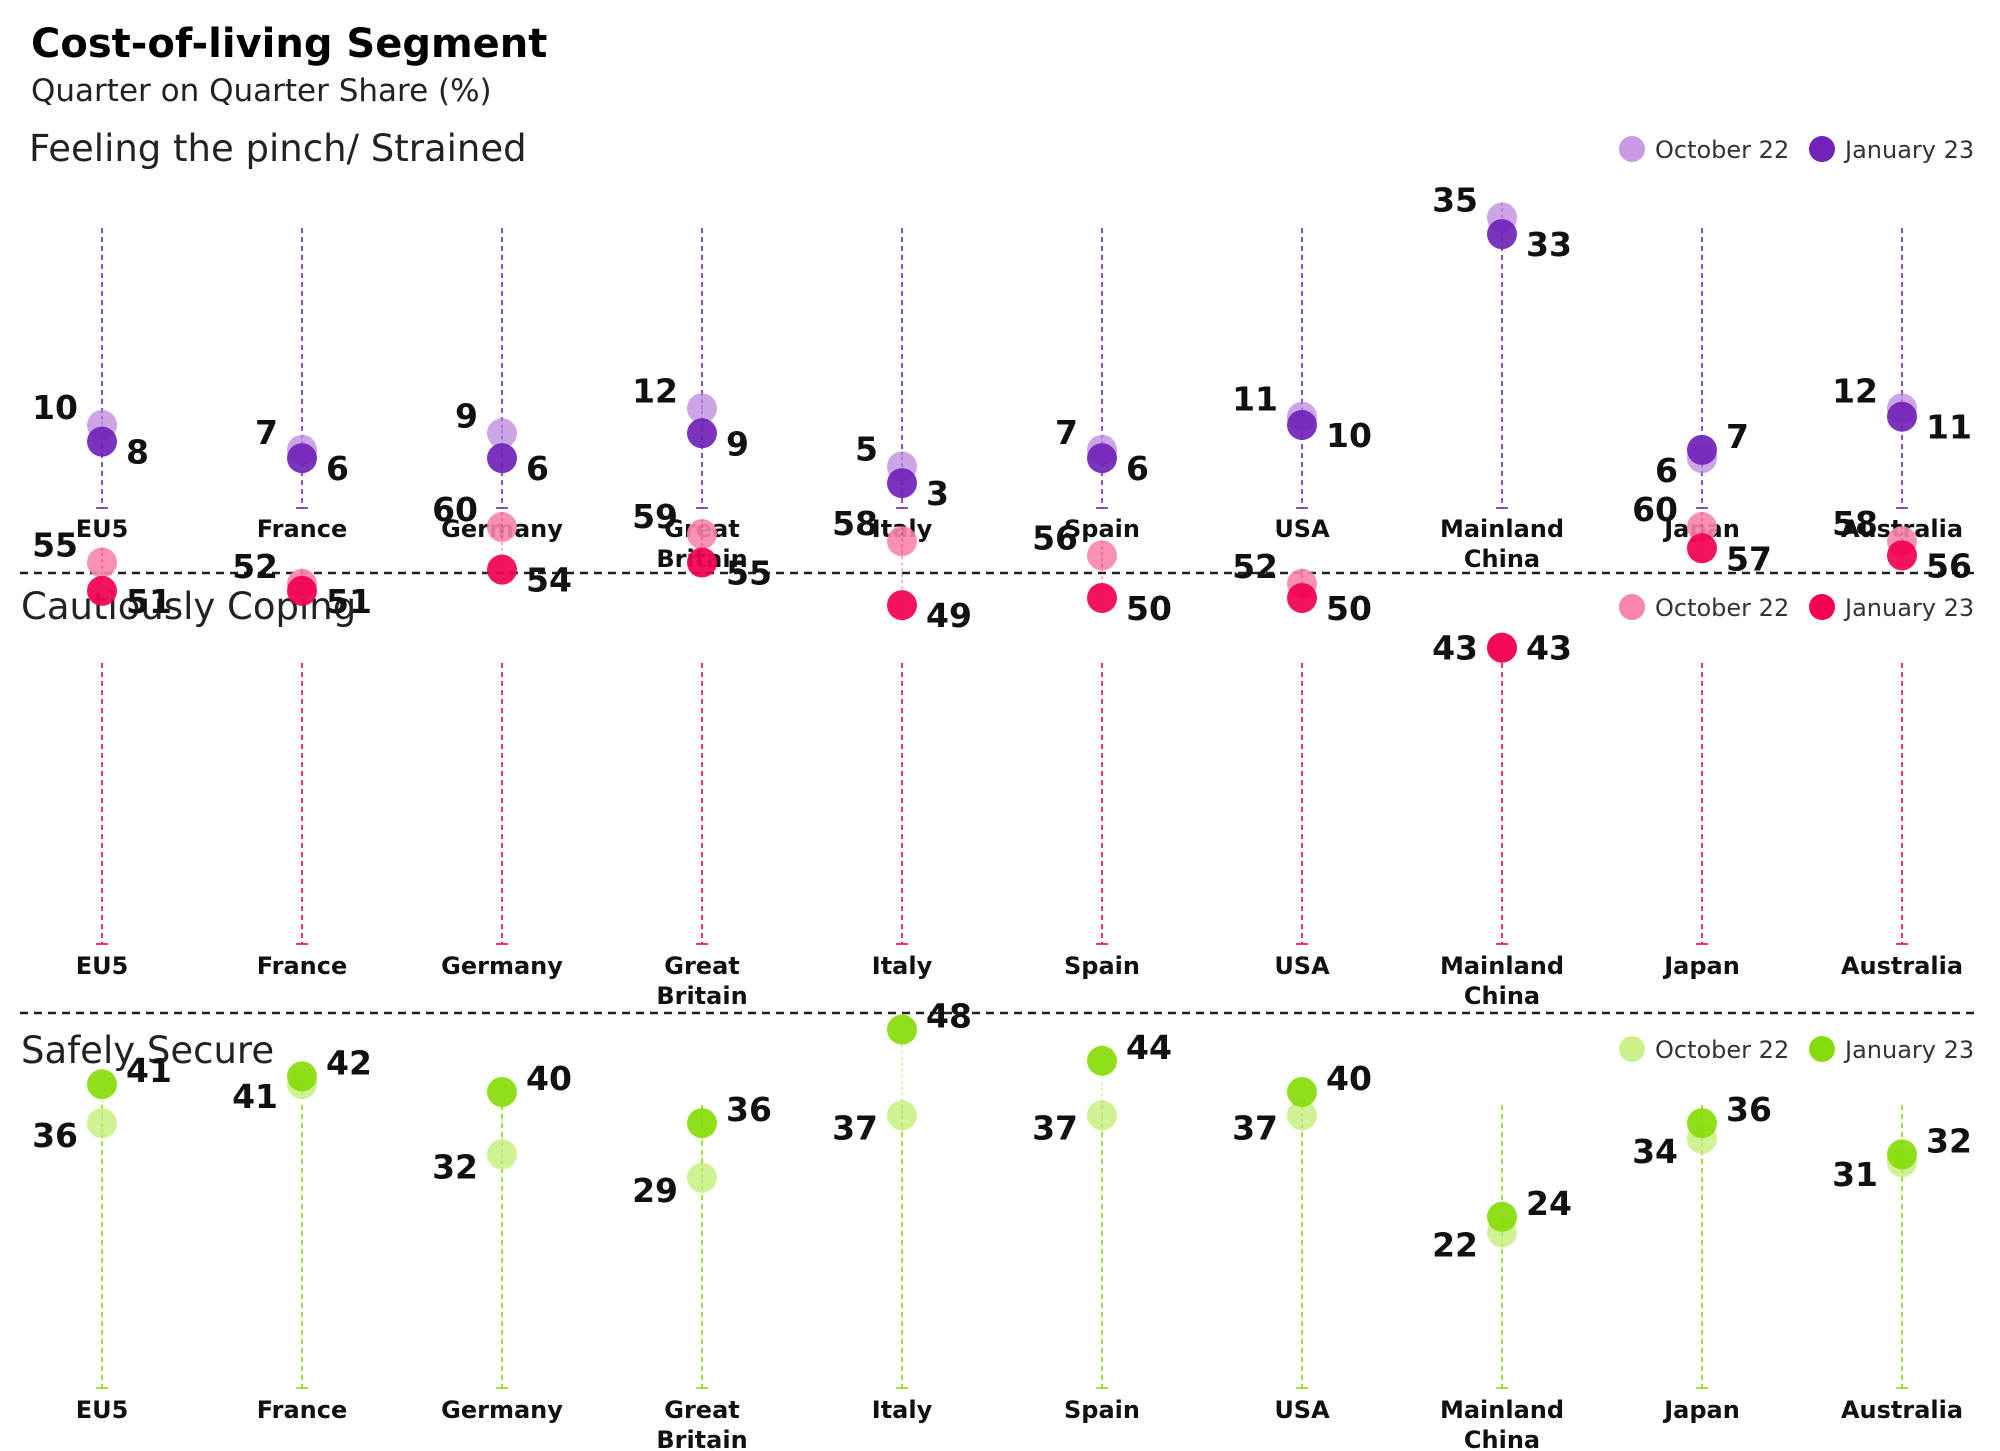 This screenshot has height=1451, width=2000. I want to click on data-label-october-22: 10, so click(55, 407).